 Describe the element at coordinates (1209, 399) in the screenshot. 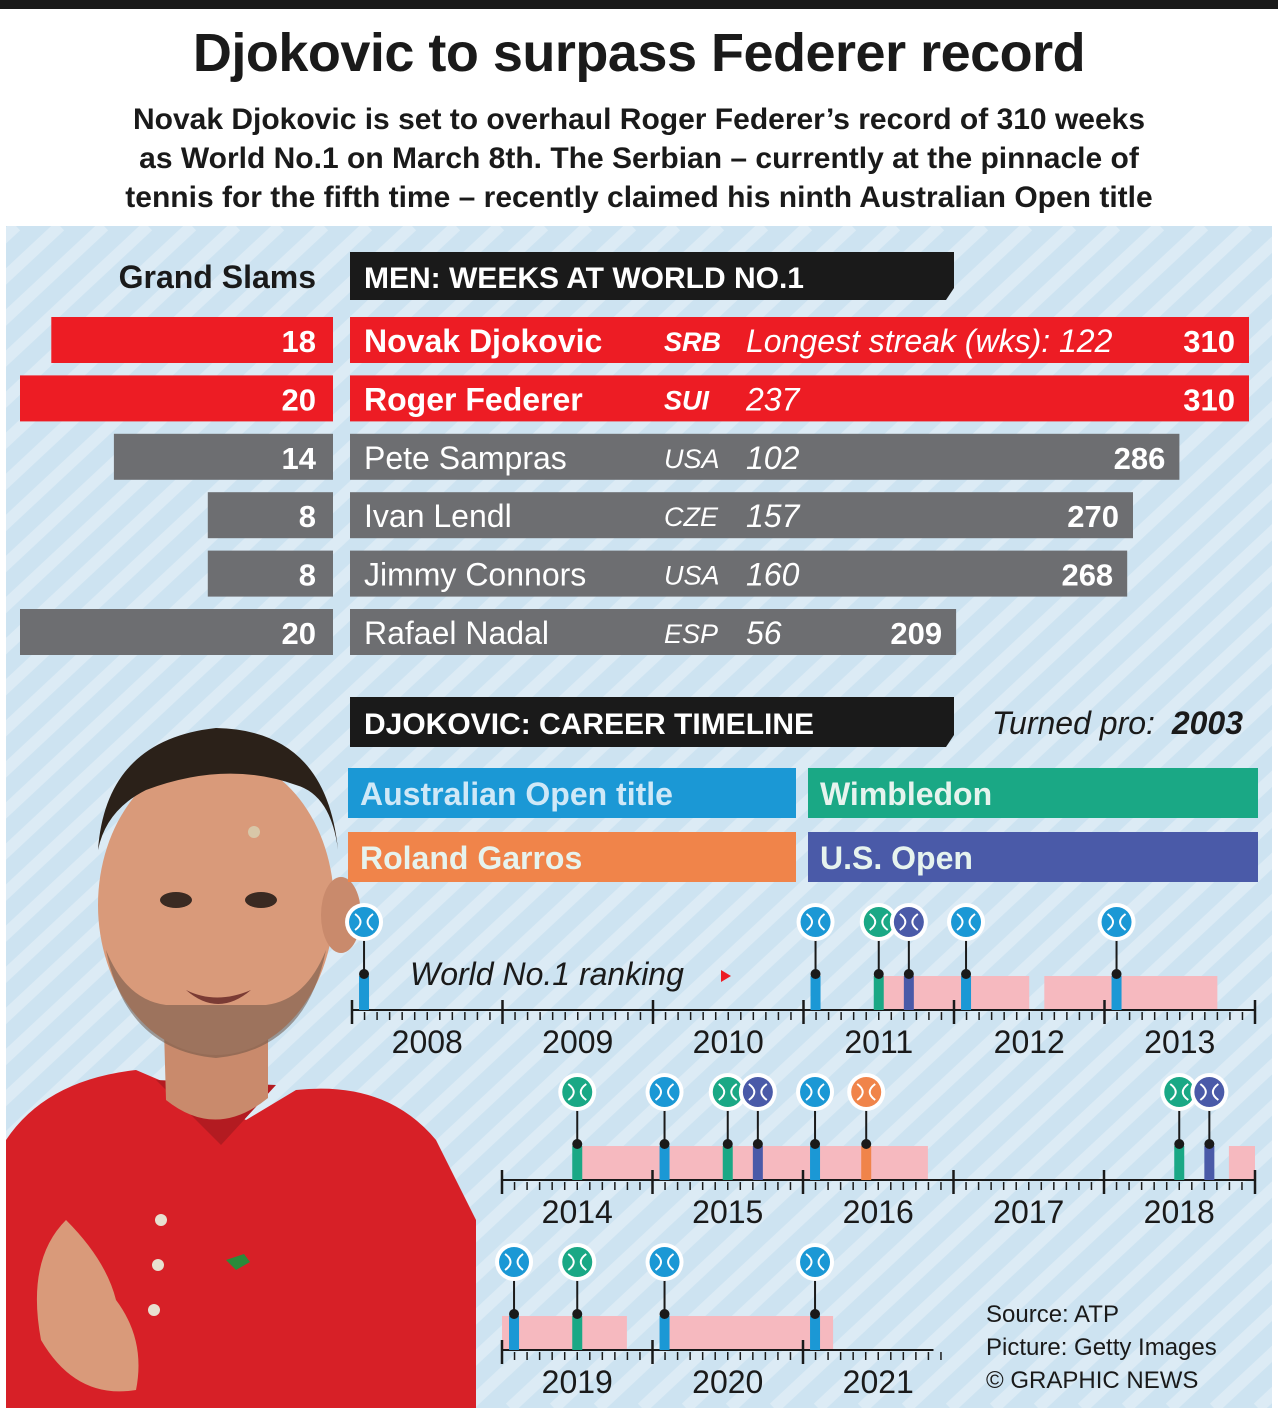

I see `weeks-value: 310` at that location.